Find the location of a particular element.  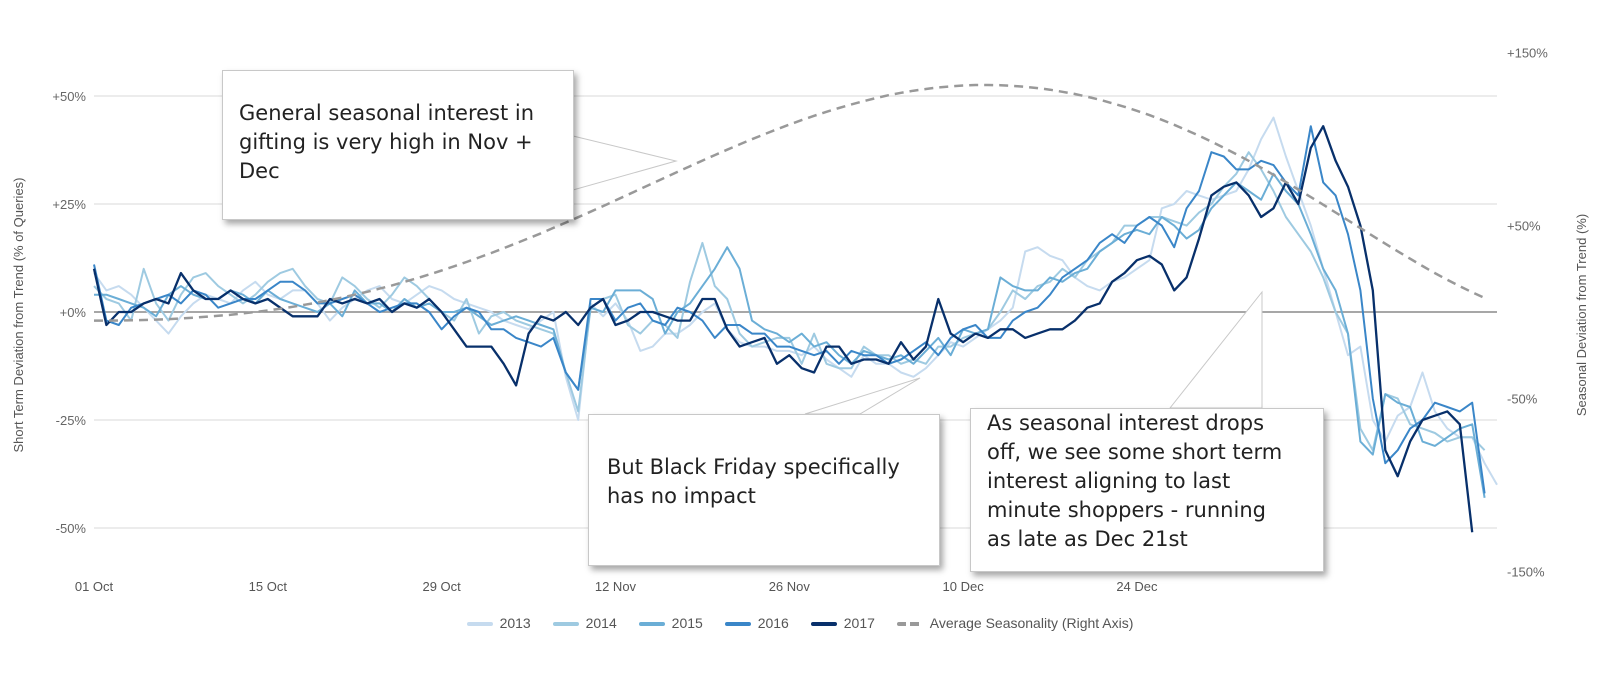

legend-item-2013: 2013 is located at coordinates (498, 623).